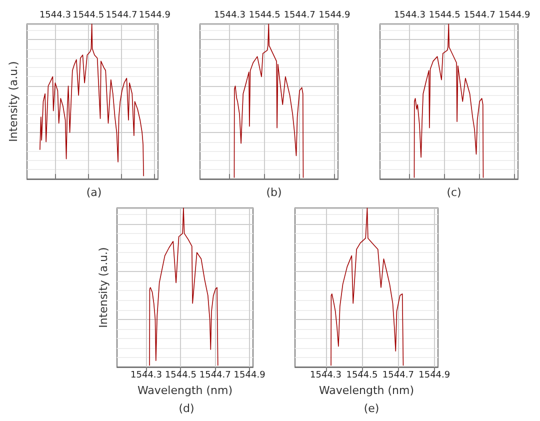  Describe the element at coordinates (454, 192) in the screenshot. I see `text: (c)` at that location.